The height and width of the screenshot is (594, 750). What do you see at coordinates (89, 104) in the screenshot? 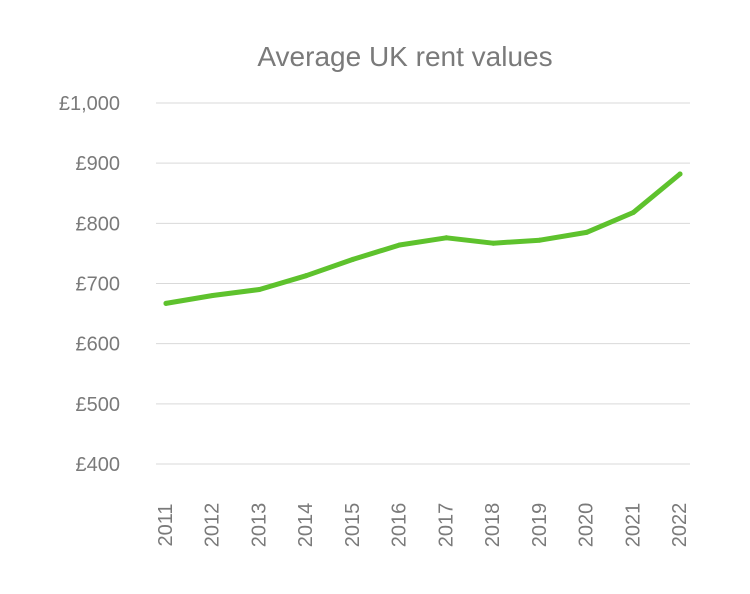
I see `y-tick-label: £1,000` at bounding box center [89, 104].